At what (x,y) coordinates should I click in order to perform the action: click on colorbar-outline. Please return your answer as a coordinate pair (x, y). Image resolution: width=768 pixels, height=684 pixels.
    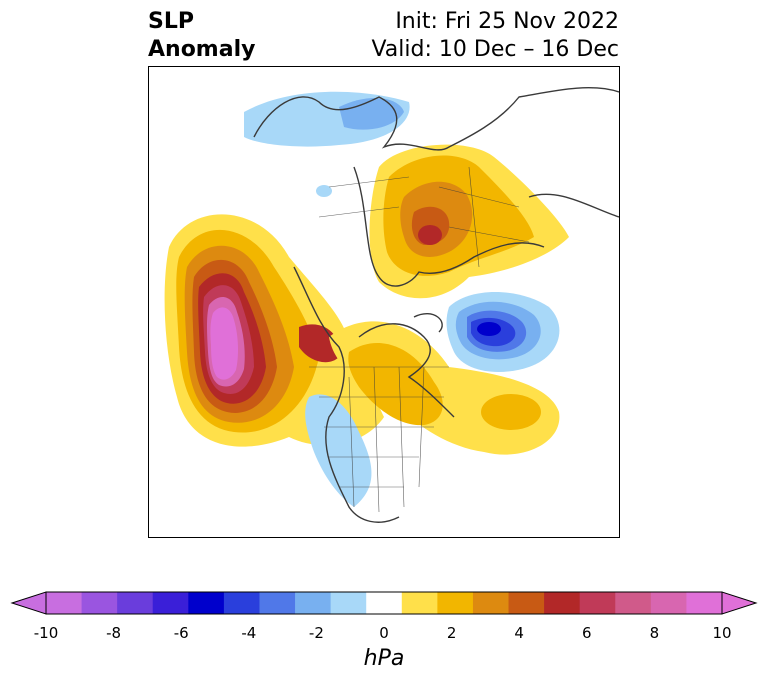
    Looking at the image, I should click on (384, 603).